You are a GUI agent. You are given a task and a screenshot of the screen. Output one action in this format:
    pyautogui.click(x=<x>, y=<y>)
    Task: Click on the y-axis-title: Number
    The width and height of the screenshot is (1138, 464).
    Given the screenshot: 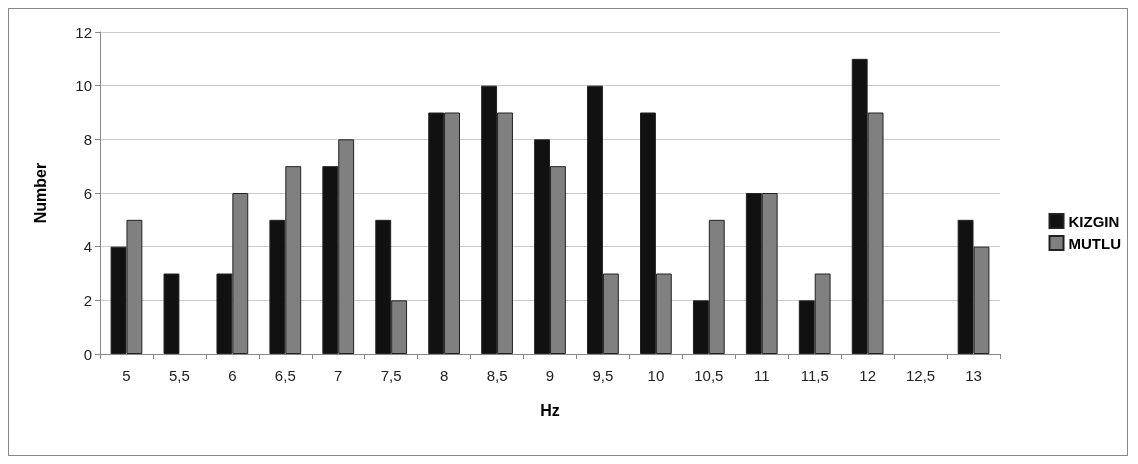 What is the action you would take?
    pyautogui.click(x=40, y=193)
    